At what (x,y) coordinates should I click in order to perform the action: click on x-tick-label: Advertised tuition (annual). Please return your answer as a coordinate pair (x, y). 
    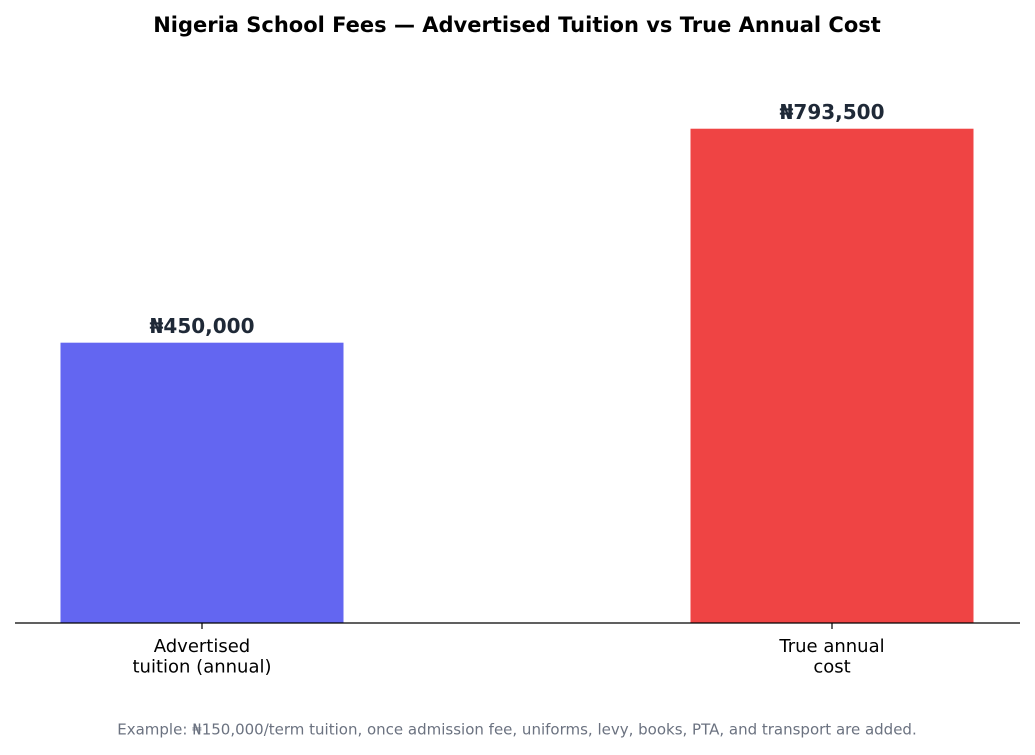
    Looking at the image, I should click on (202, 657).